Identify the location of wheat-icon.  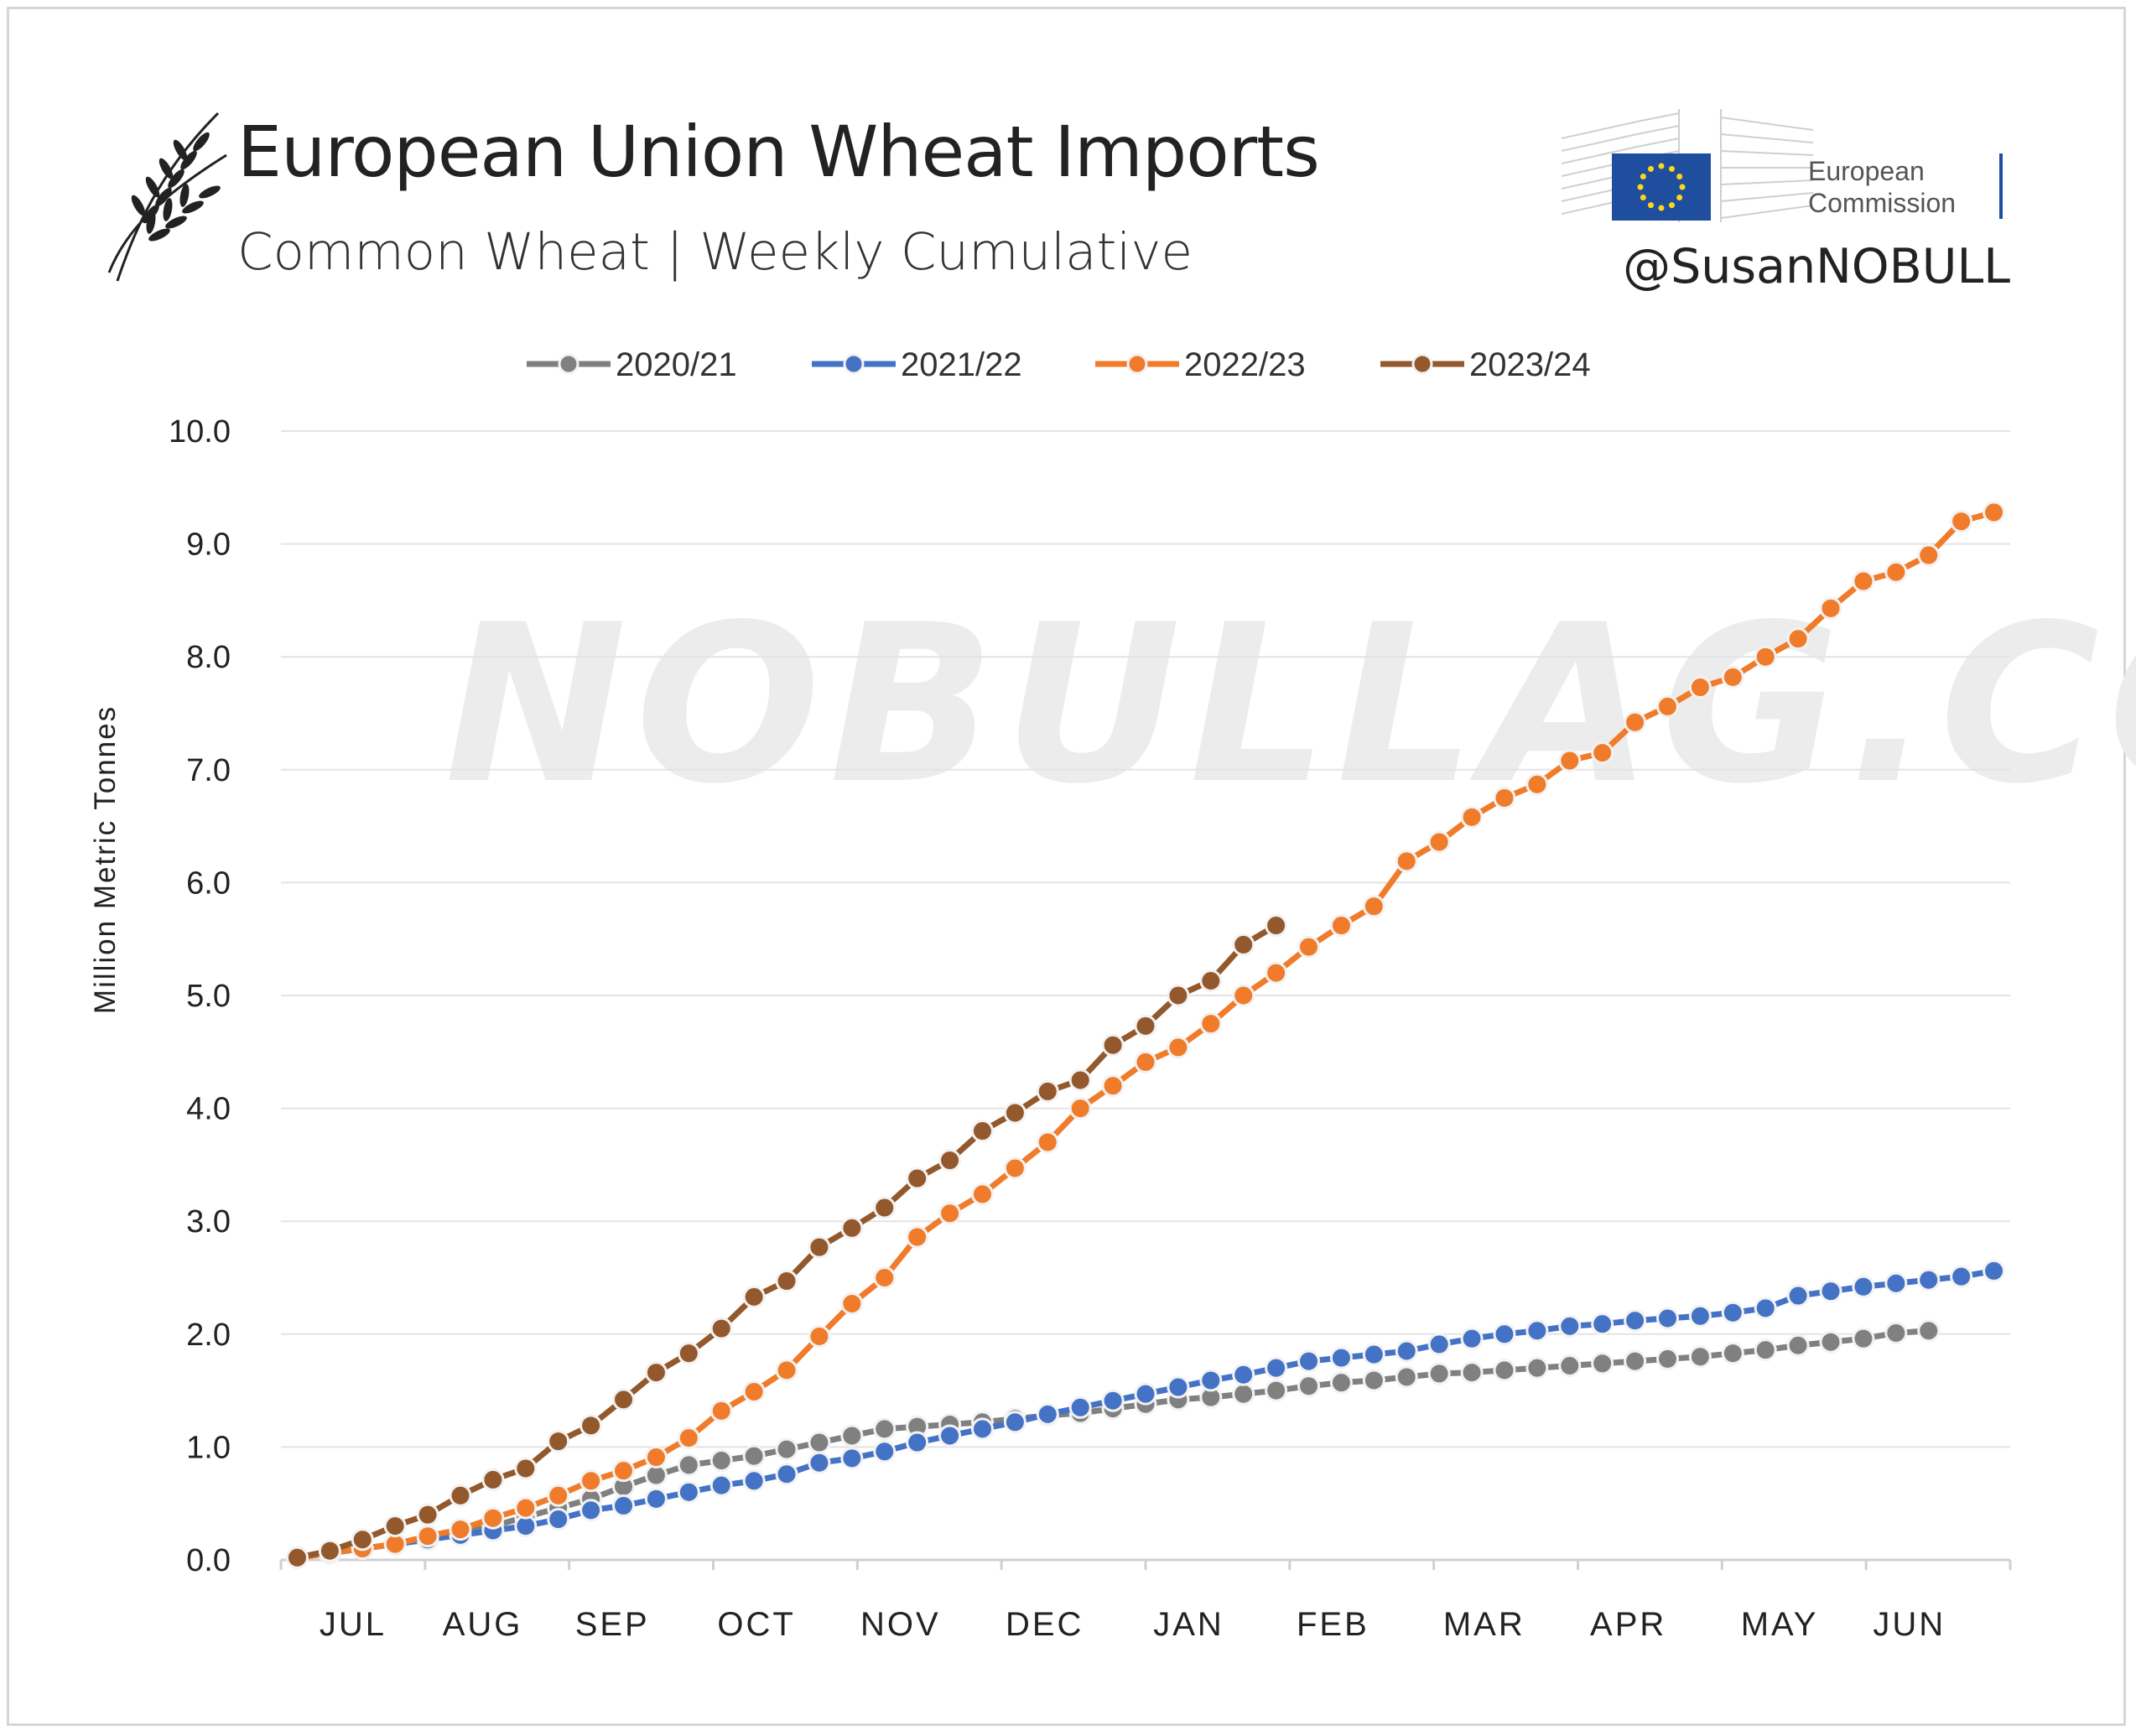
(167, 197).